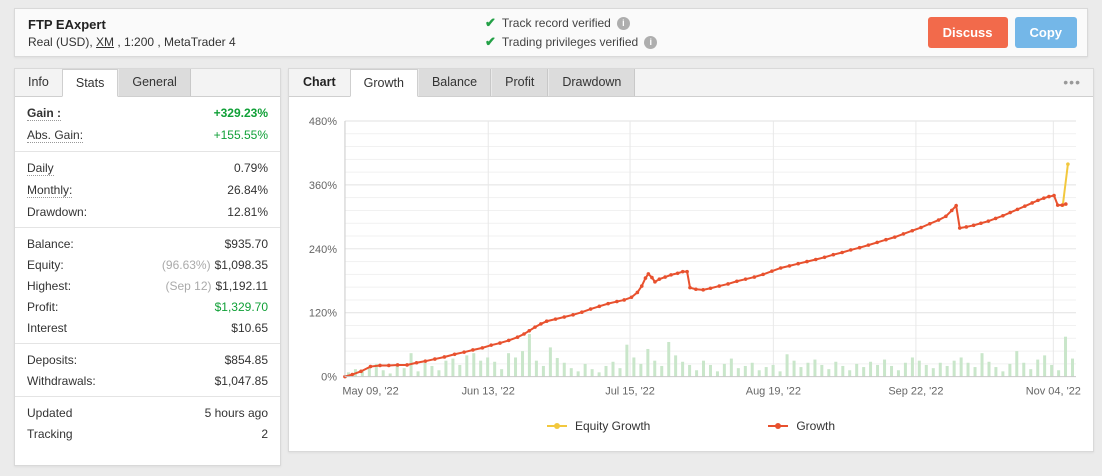 Image resolution: width=1102 pixels, height=476 pixels. What do you see at coordinates (370, 392) in the screenshot?
I see `svg-text: May 09, '22` at bounding box center [370, 392].